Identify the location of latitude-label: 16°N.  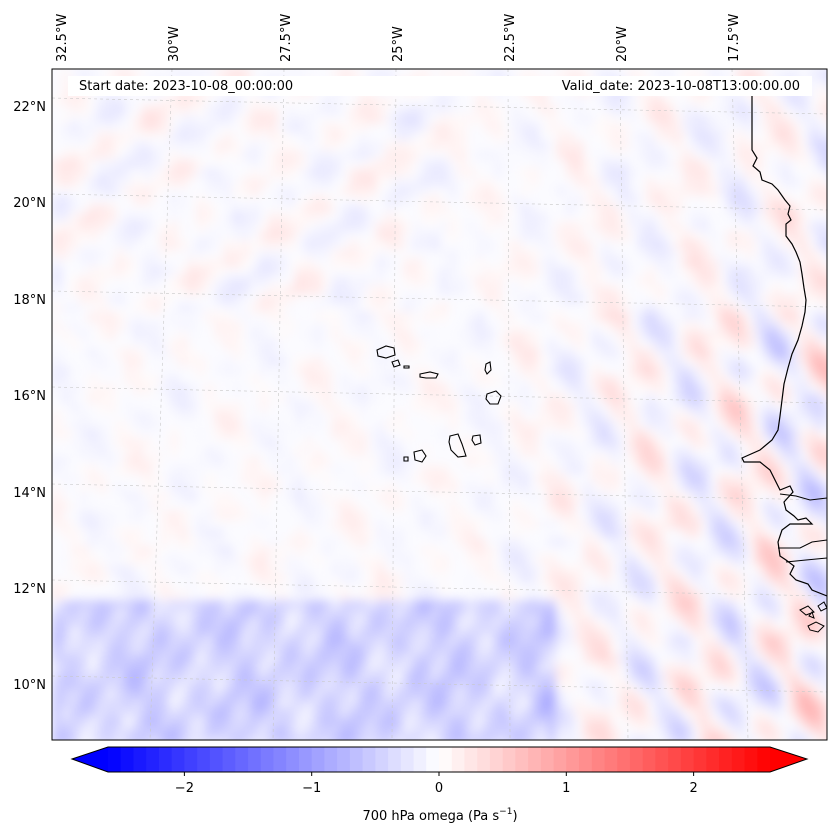
(29, 396).